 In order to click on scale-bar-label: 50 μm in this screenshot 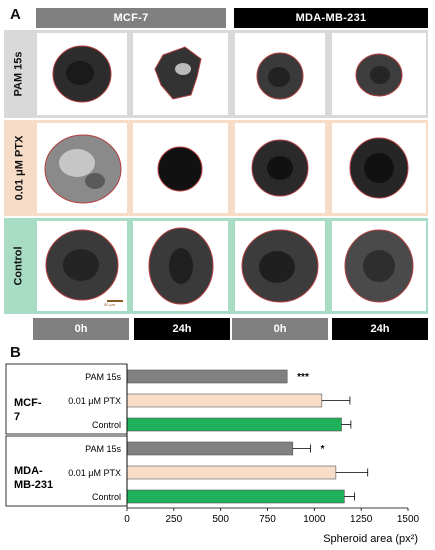, I will do `click(110, 304)`.